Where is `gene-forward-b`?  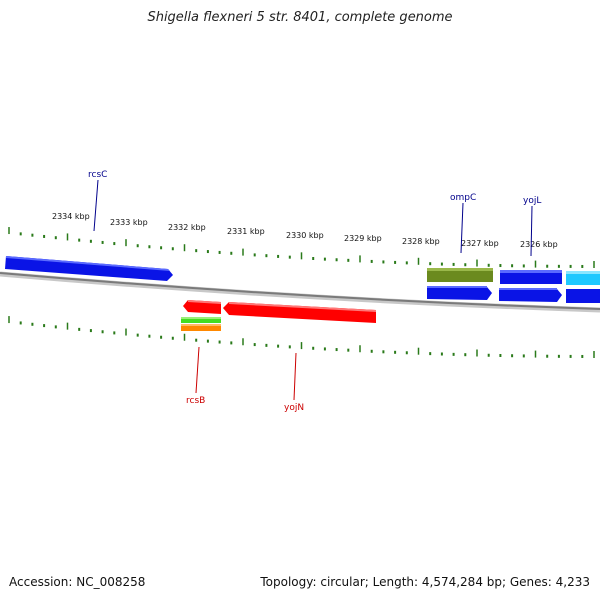 gene-forward-b is located at coordinates (530, 295).